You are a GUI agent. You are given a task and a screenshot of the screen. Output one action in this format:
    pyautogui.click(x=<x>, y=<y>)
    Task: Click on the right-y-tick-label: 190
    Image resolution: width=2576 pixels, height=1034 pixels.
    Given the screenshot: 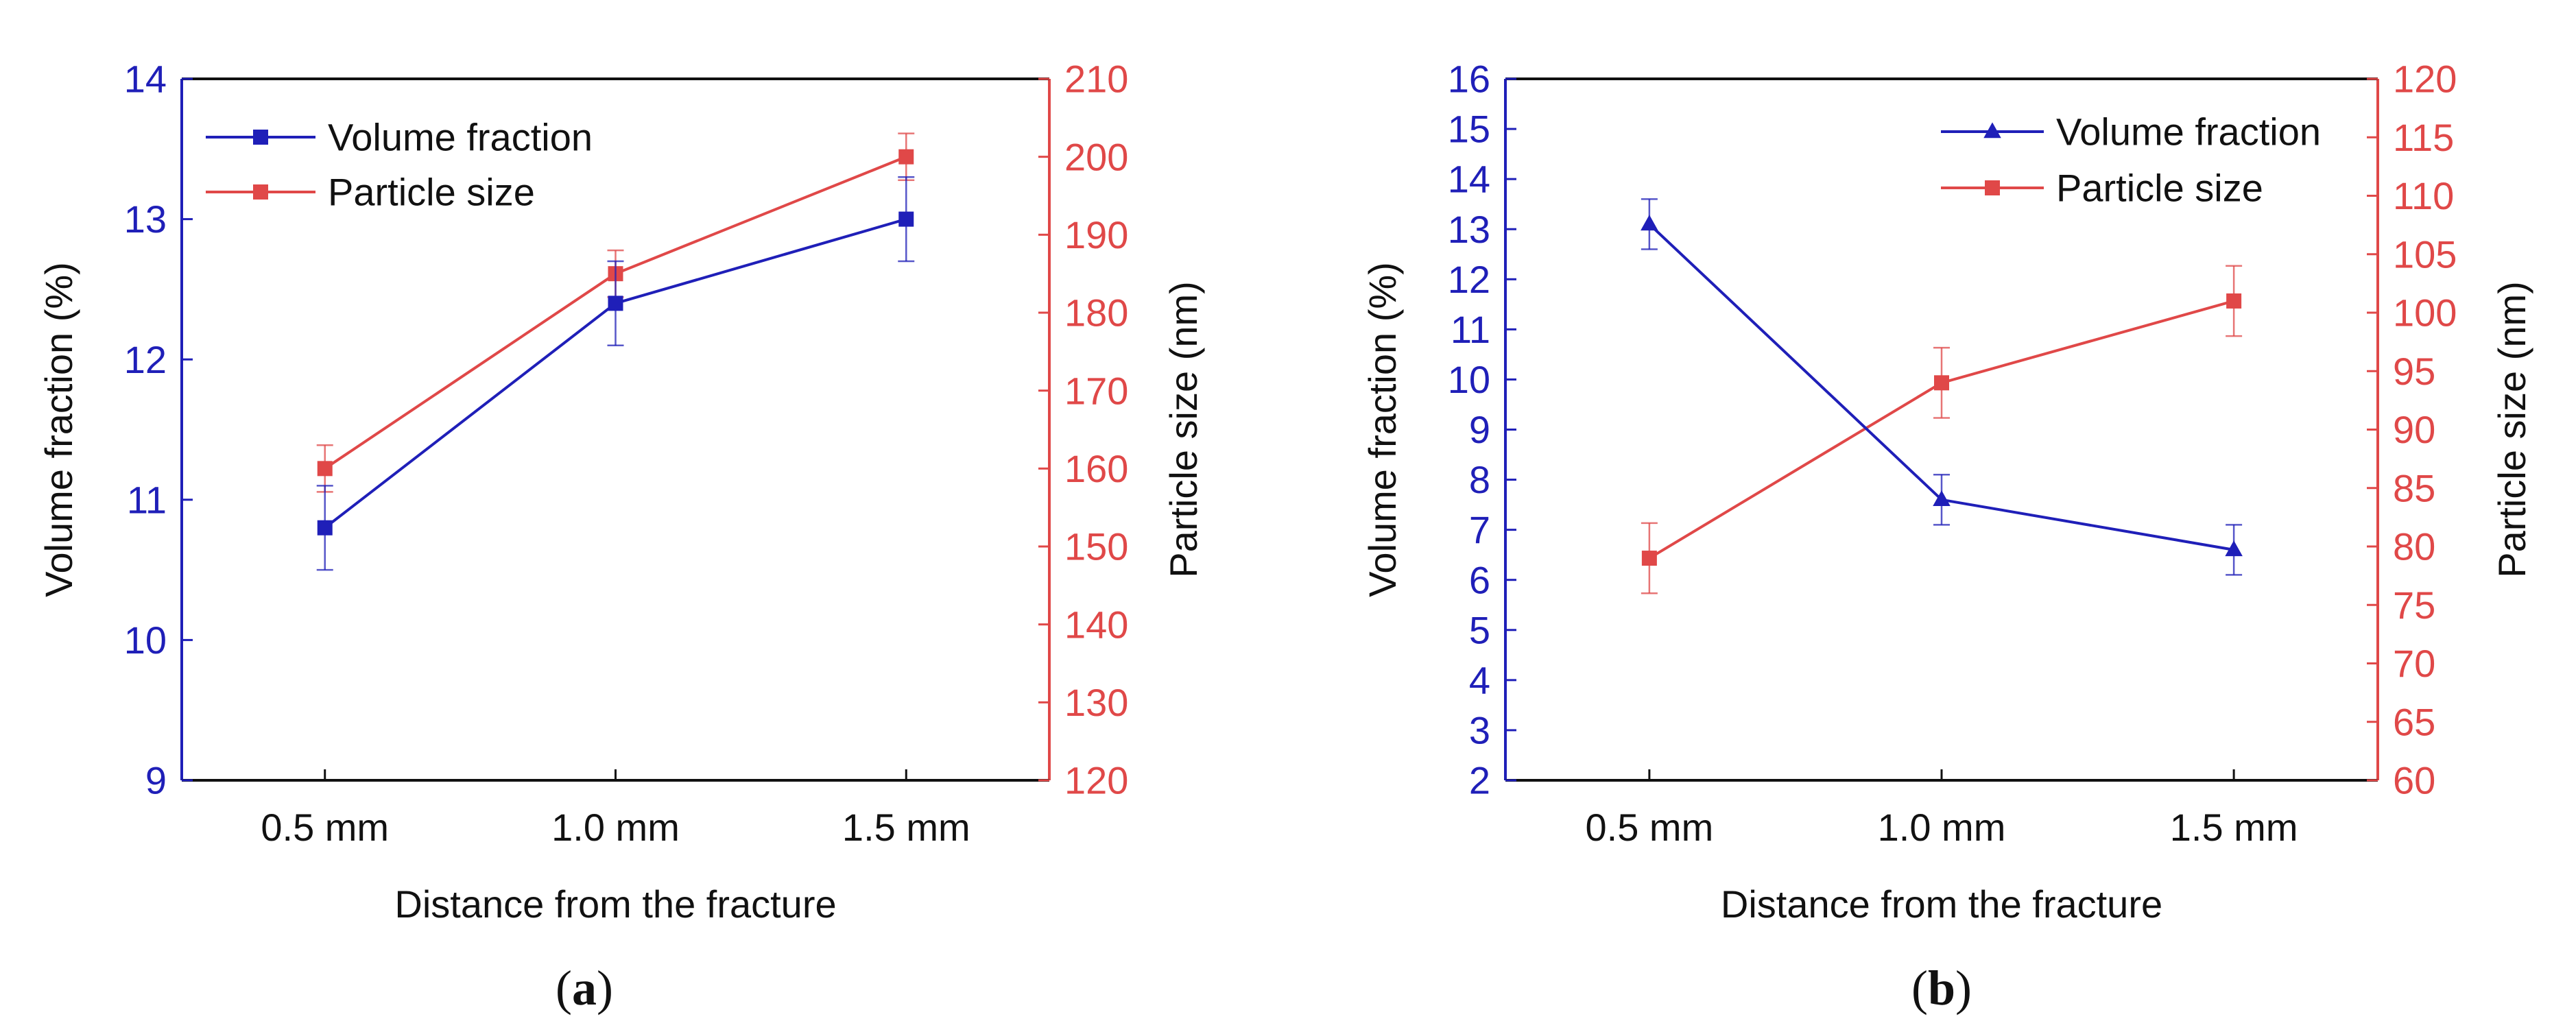 What is the action you would take?
    pyautogui.click(x=1096, y=234)
    